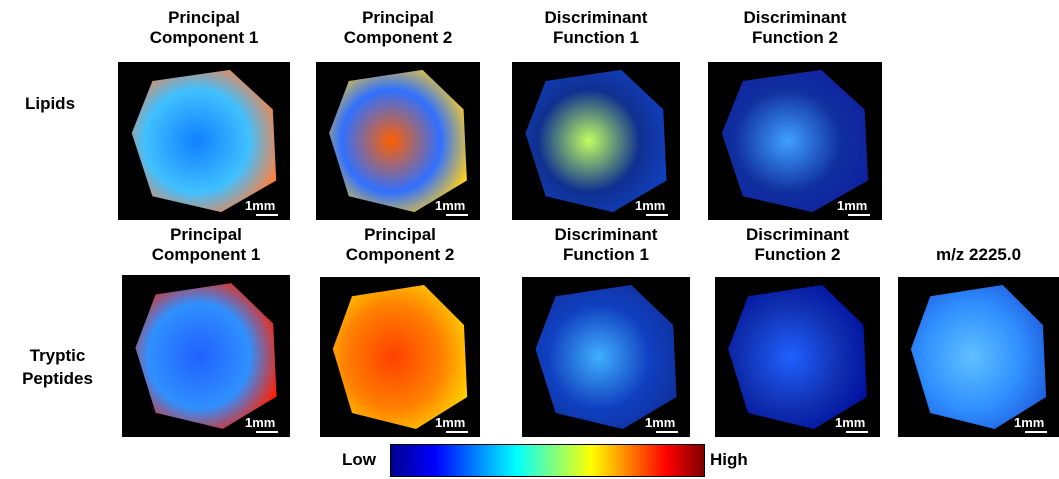  Describe the element at coordinates (729, 459) in the screenshot. I see `colorbar-high: High` at that location.